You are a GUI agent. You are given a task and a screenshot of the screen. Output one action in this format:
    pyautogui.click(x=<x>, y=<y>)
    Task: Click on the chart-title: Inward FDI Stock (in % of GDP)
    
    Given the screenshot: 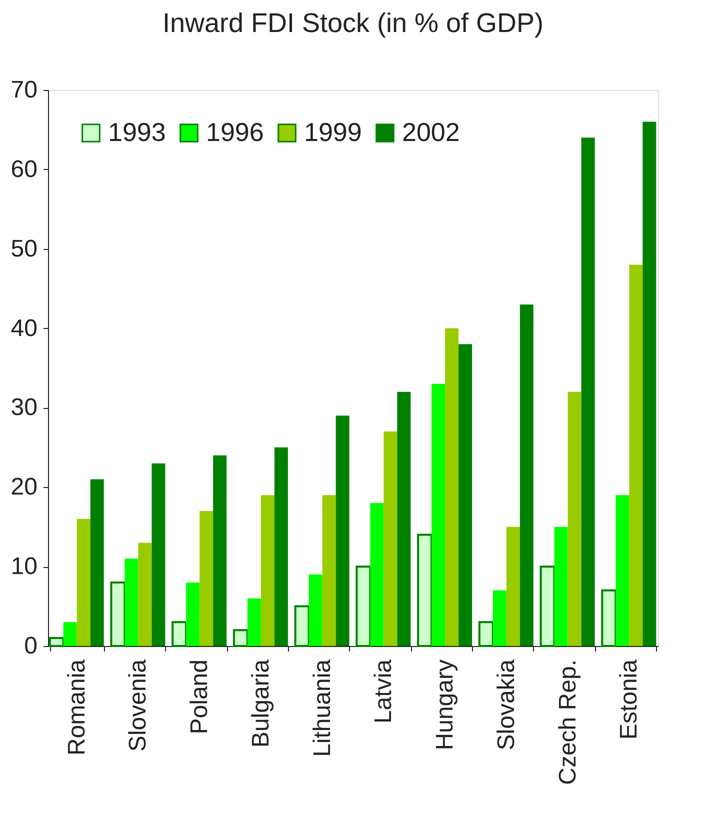 What is the action you would take?
    pyautogui.click(x=353, y=23)
    